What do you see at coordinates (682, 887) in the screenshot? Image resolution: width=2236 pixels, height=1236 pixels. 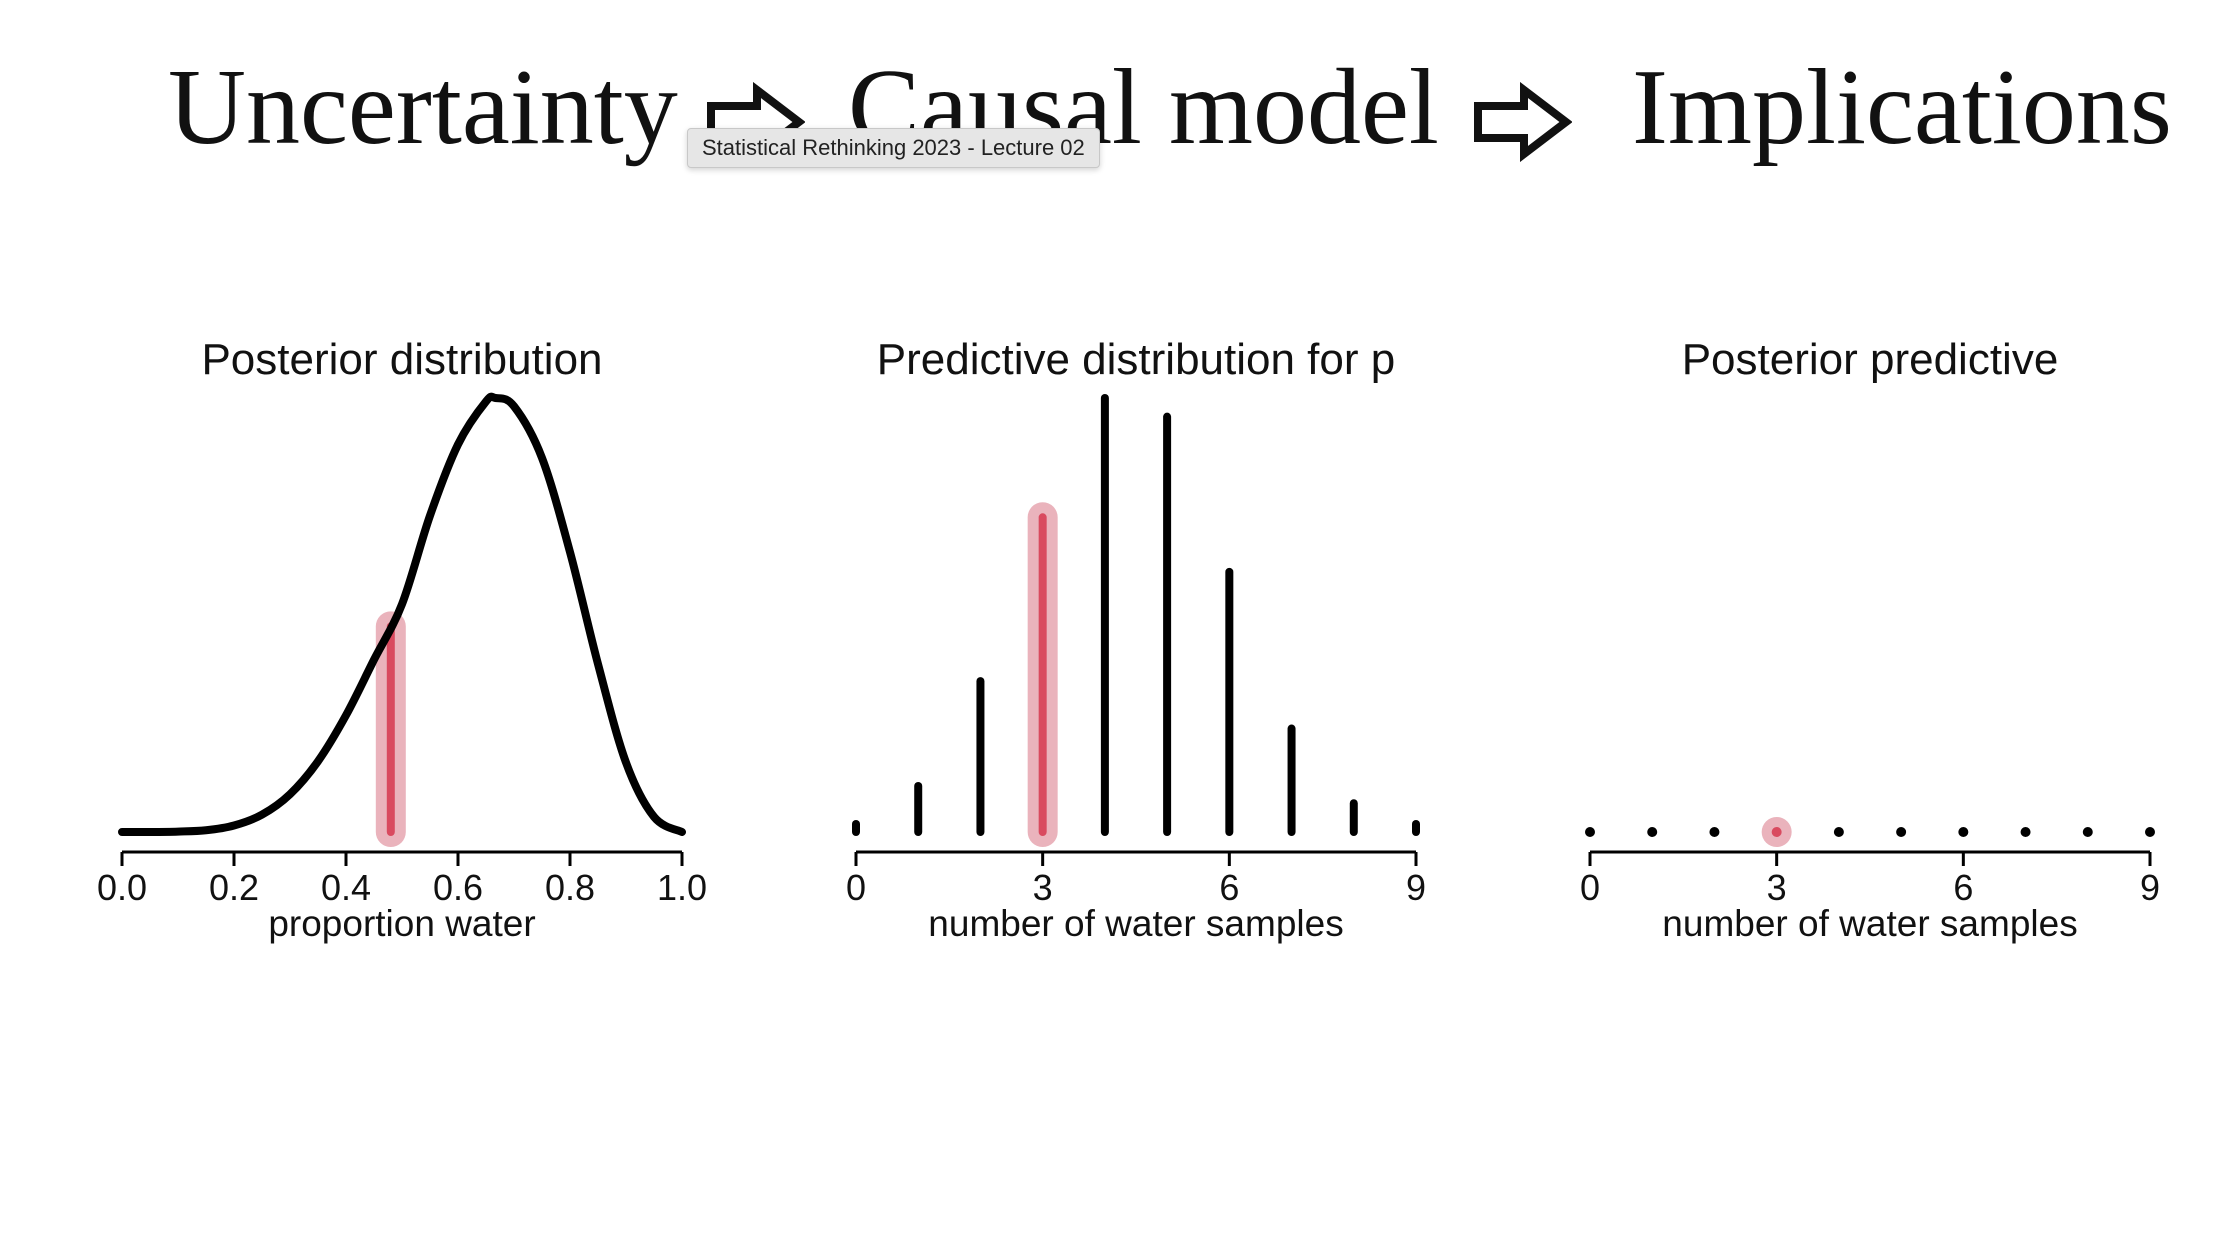 I see `x-tick-label: 1.0` at bounding box center [682, 887].